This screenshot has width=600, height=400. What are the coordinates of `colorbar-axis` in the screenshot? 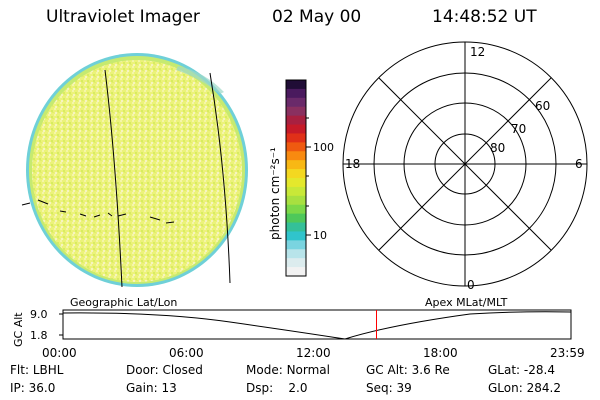 It's located at (298, 178).